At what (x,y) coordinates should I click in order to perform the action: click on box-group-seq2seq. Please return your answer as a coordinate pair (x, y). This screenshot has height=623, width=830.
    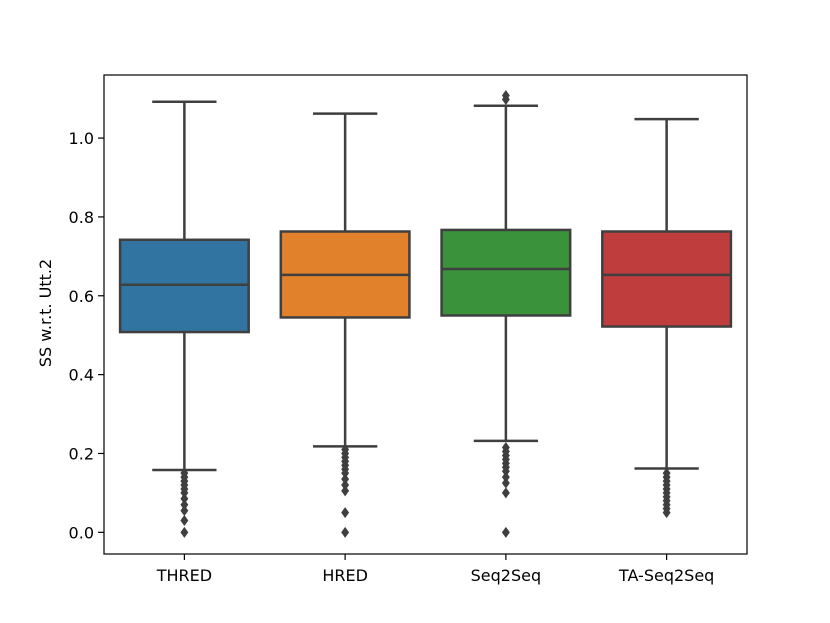
    Looking at the image, I should click on (506, 314).